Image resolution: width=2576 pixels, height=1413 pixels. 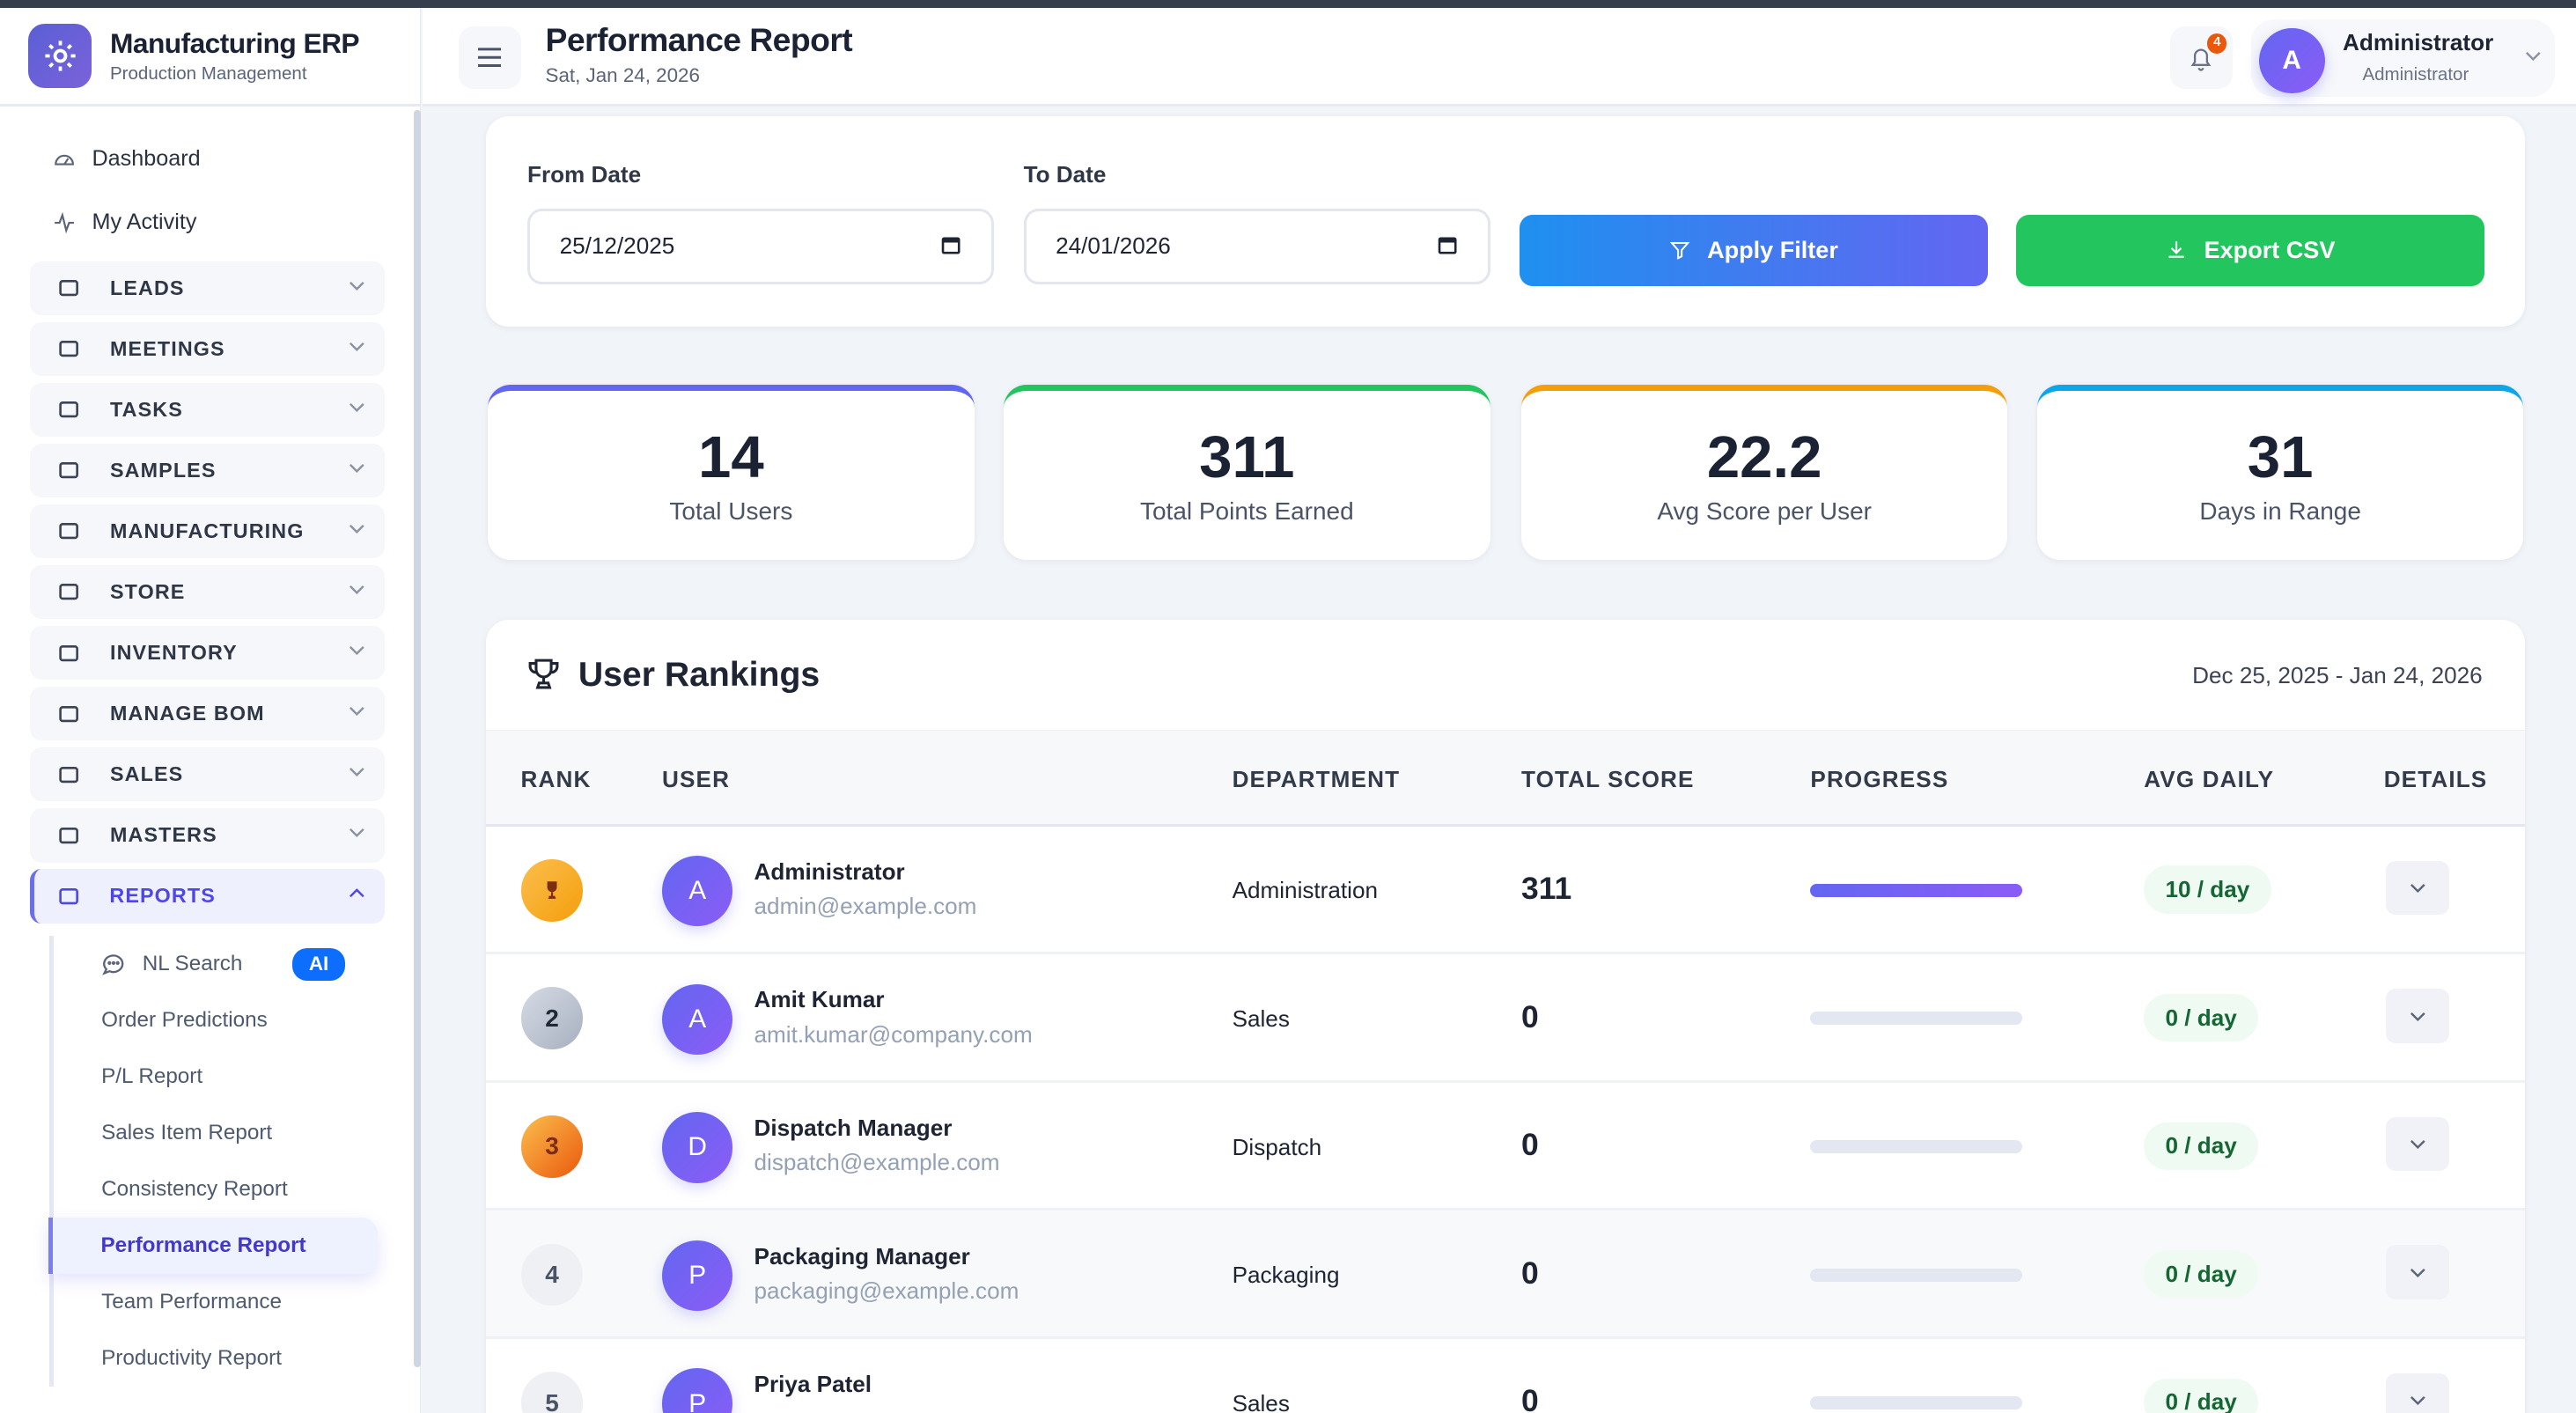 I want to click on download-icon, so click(x=2177, y=250).